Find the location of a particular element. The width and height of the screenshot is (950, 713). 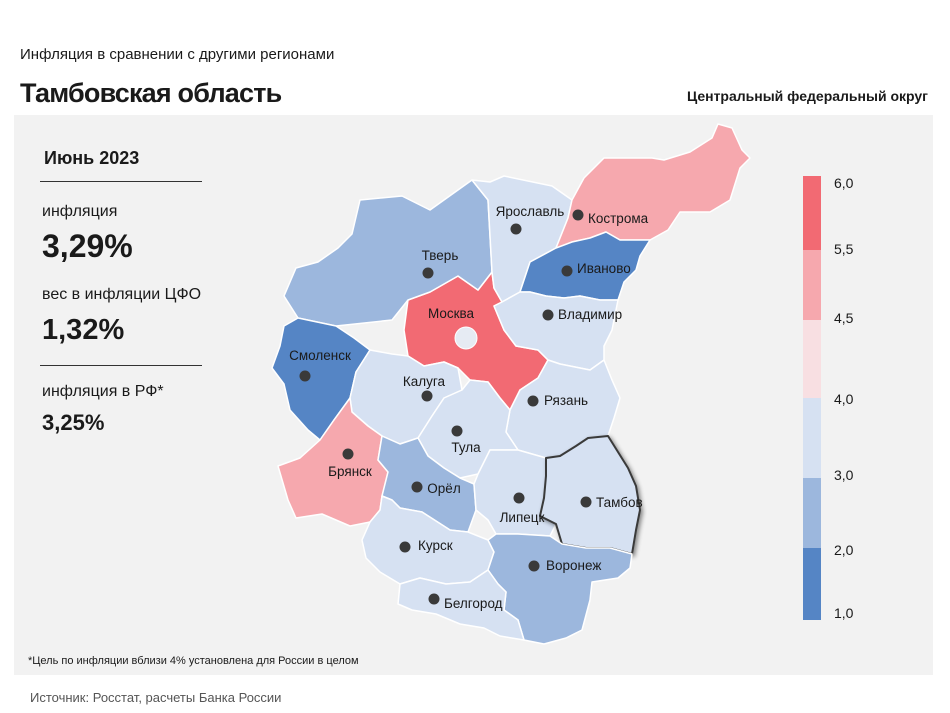

city-dot-Воронеж is located at coordinates (534, 566).